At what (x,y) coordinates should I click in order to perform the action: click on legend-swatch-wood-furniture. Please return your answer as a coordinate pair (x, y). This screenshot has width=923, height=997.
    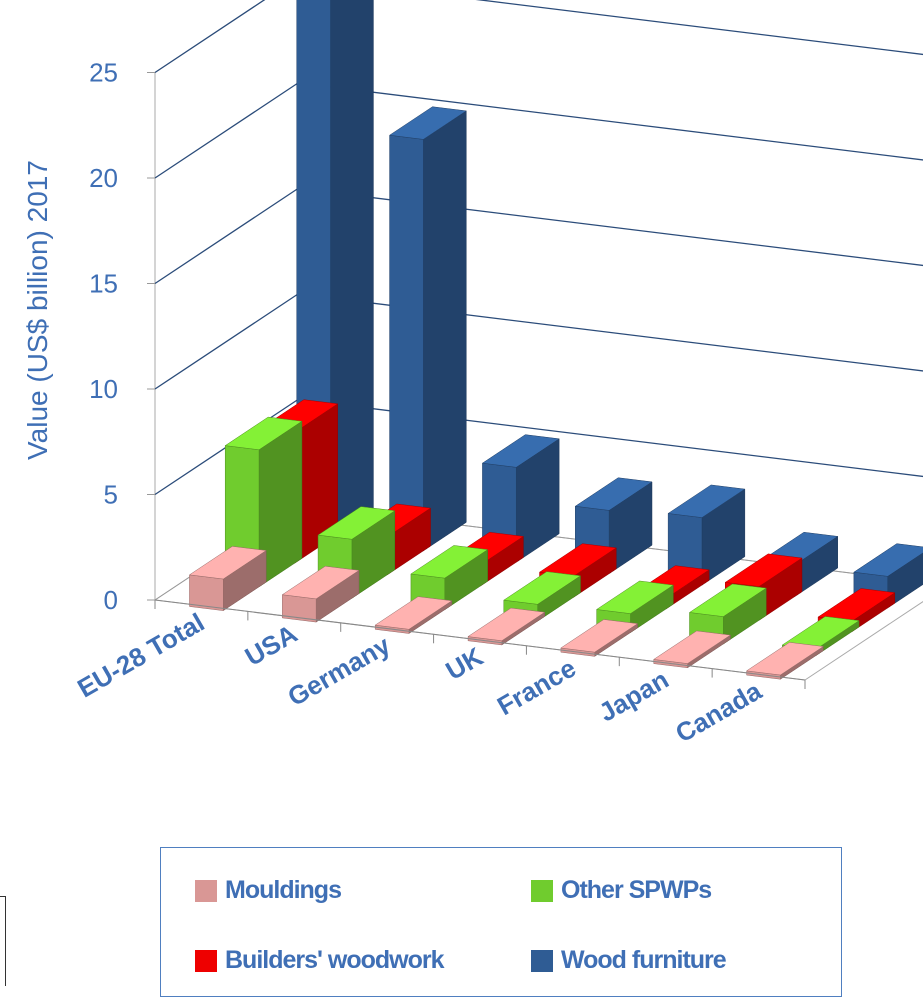
    Looking at the image, I should click on (542, 960).